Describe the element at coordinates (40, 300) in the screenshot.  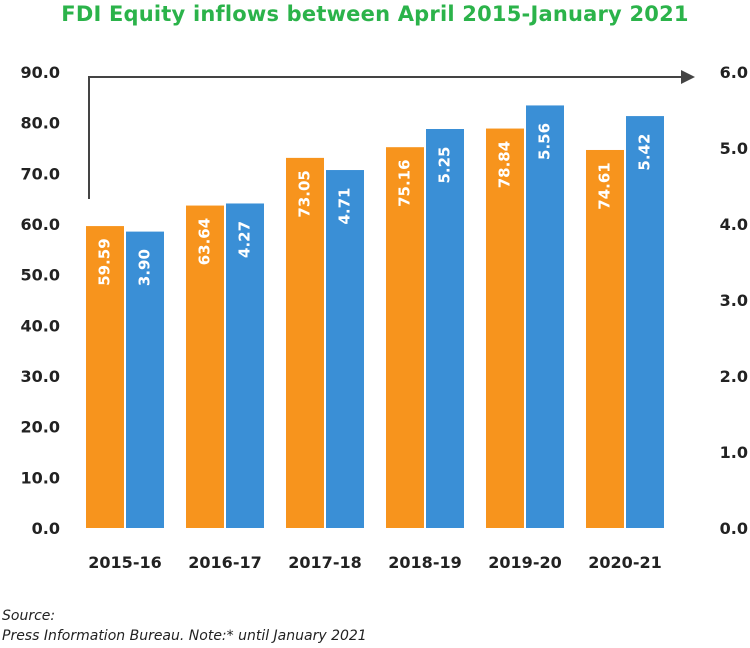
I see `left-axis: 0.0 10.0 20.0 30.0 40.0 50.0 60.0 70.0 80.0 90.0` at that location.